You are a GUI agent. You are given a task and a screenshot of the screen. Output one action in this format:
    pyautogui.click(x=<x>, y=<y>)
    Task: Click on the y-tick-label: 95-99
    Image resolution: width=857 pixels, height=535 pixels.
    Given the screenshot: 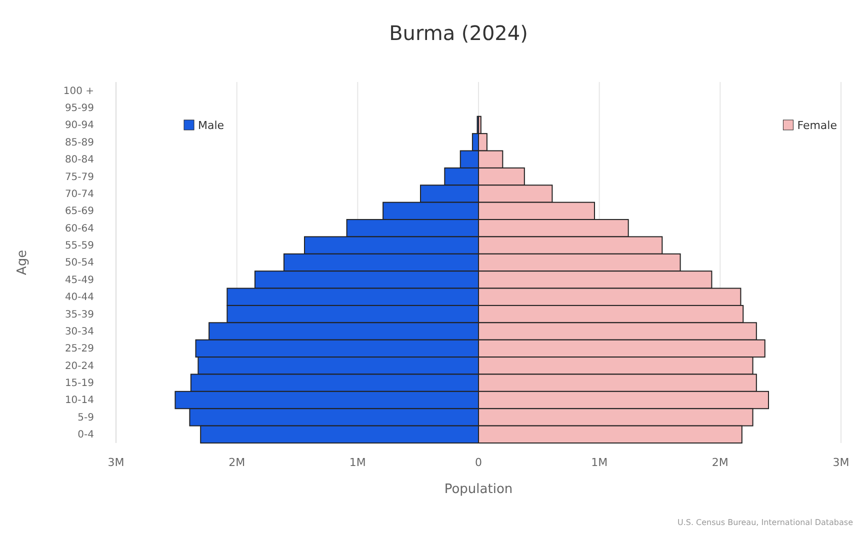 What is the action you would take?
    pyautogui.click(x=79, y=108)
    